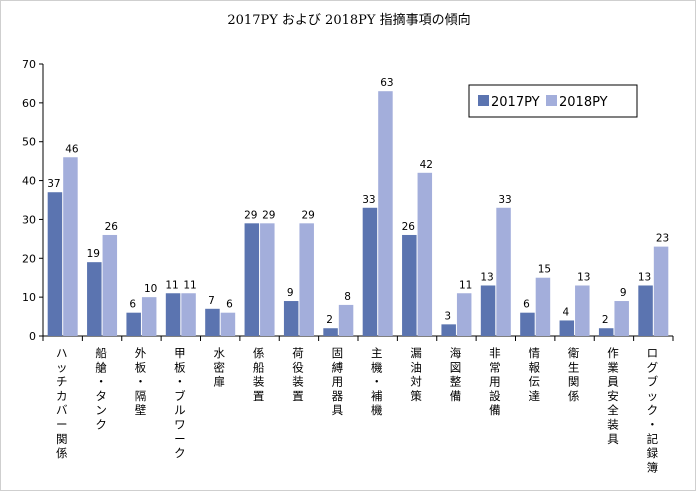 Image resolution: width=696 pixels, height=492 pixels. I want to click on legend-swatch-2017py, so click(483, 100).